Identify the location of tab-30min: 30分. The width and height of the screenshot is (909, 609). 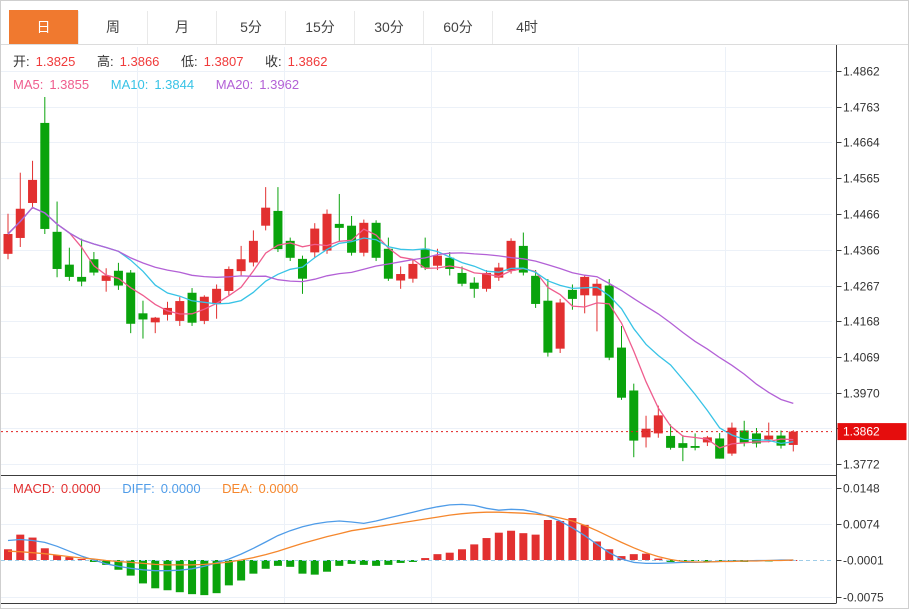
(388, 27).